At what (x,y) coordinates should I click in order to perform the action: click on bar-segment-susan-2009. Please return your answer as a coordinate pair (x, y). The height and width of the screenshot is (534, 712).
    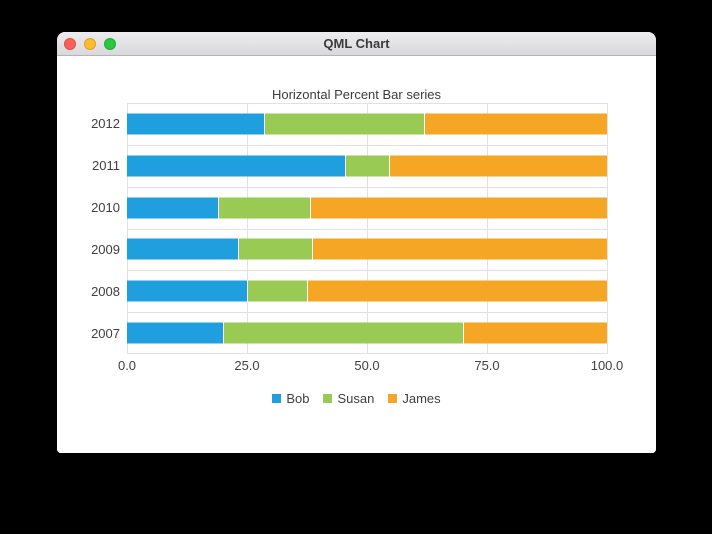
    Looking at the image, I should click on (274, 249).